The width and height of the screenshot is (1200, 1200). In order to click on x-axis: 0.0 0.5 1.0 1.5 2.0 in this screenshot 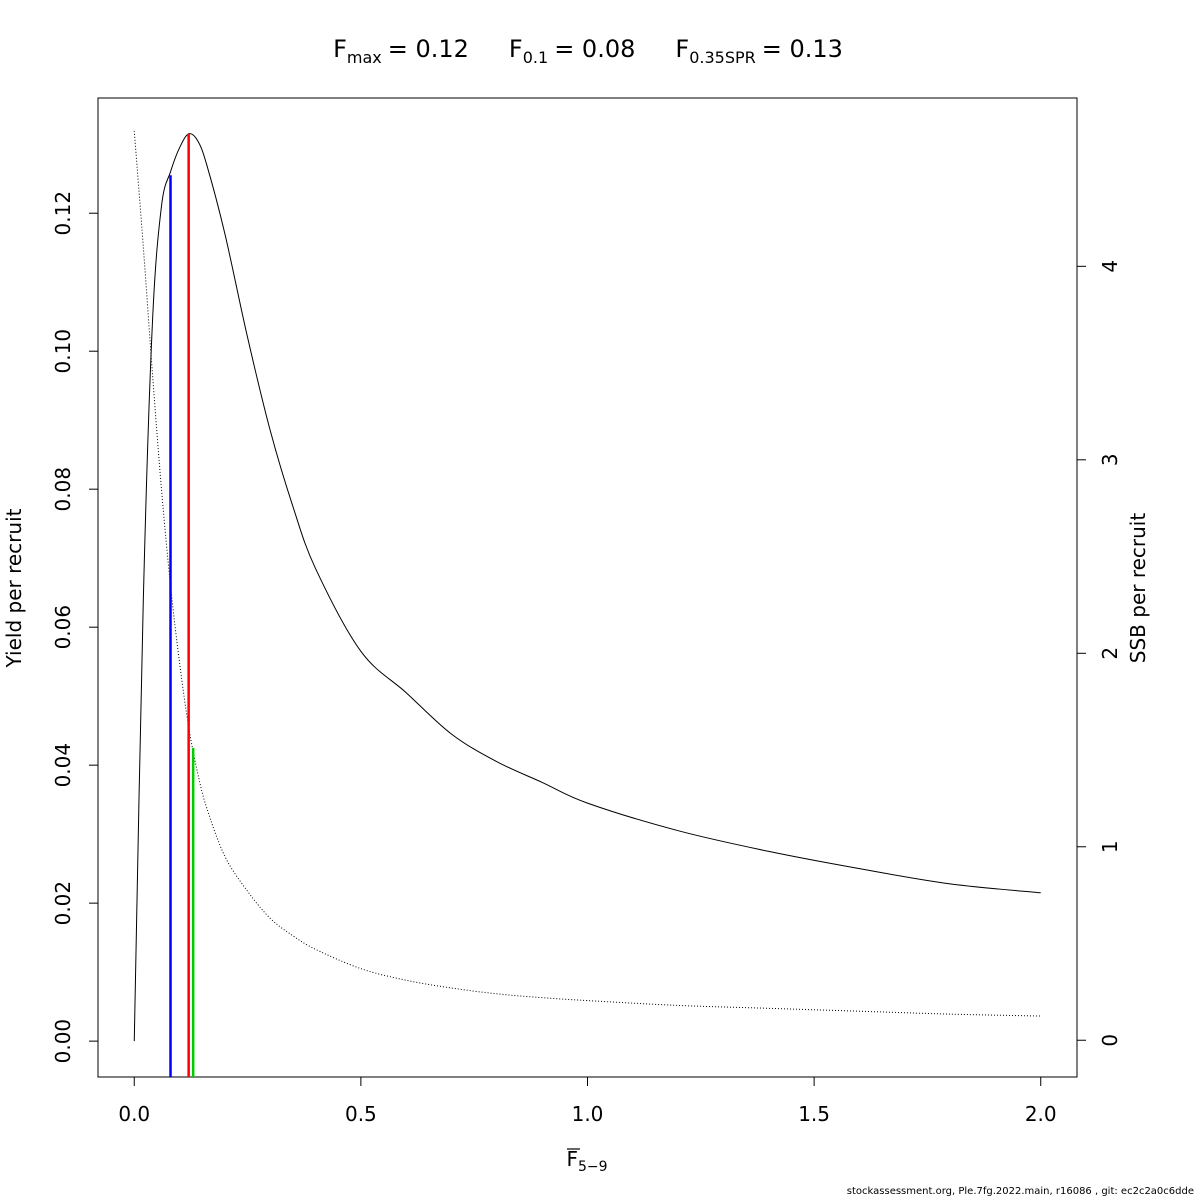, I will do `click(587, 1101)`.